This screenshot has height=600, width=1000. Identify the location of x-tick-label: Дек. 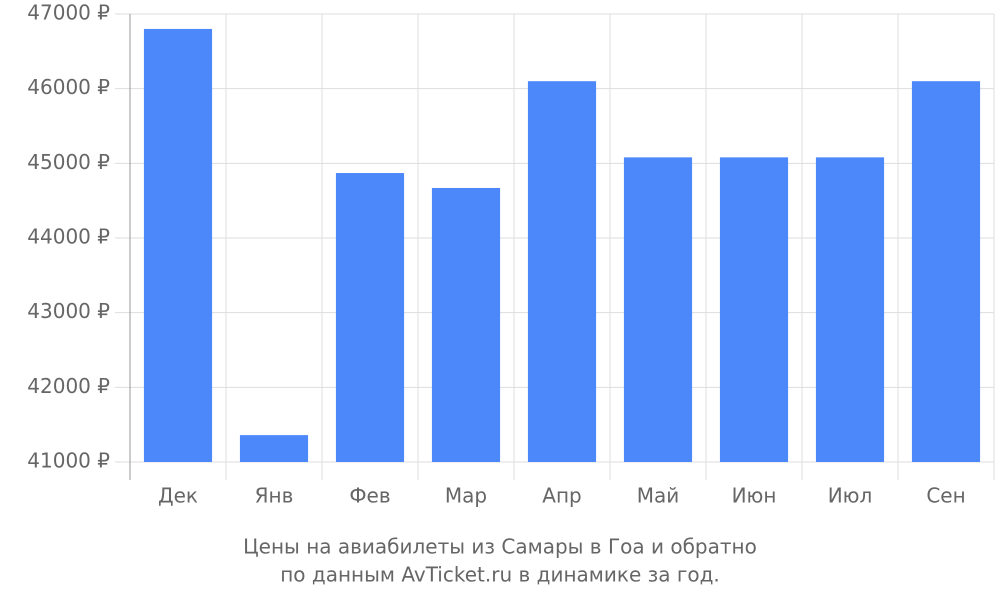
(178, 496).